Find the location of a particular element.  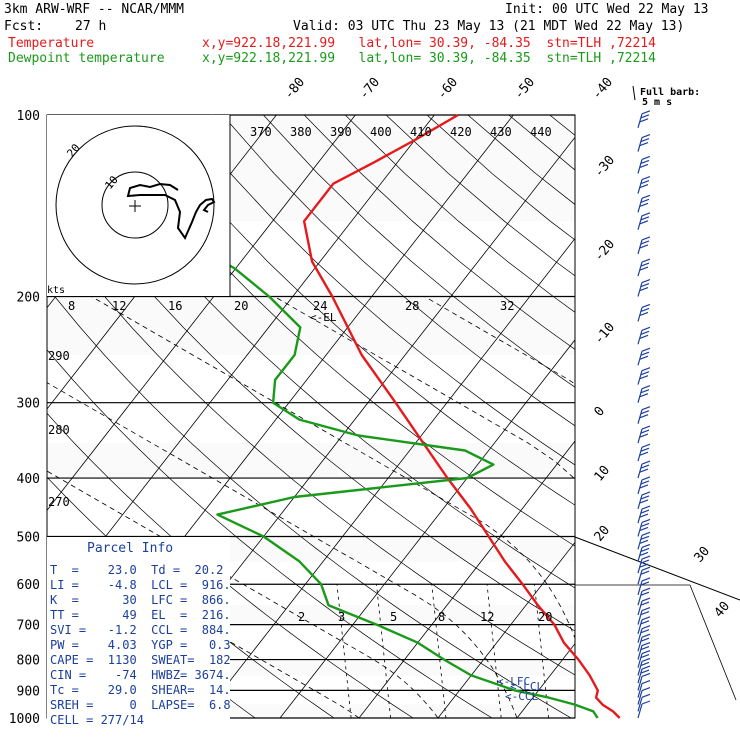

dewpoint-legend-label: Dewpoint temperature is located at coordinates (86, 58).